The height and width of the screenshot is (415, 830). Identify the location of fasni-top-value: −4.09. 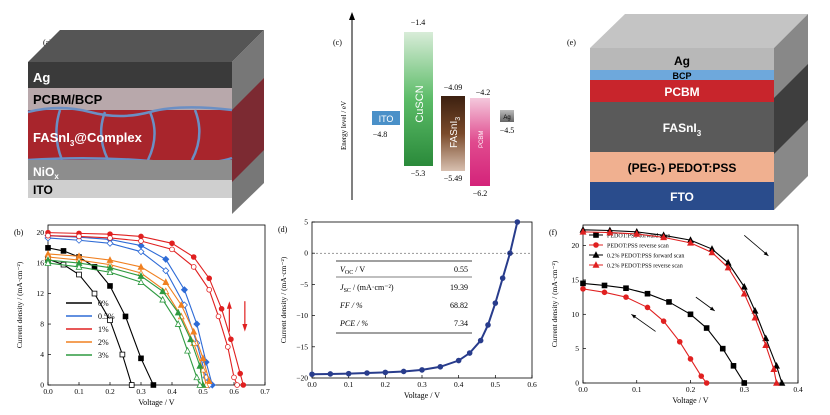
(453, 87).